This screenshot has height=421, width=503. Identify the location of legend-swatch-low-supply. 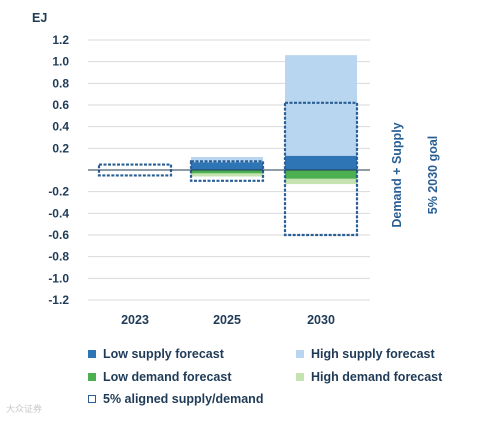
(92, 354).